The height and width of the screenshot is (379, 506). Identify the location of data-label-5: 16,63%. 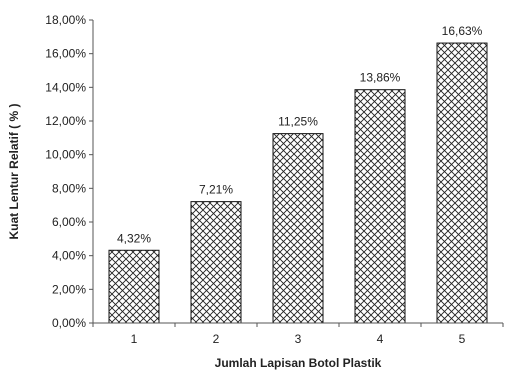
(462, 31).